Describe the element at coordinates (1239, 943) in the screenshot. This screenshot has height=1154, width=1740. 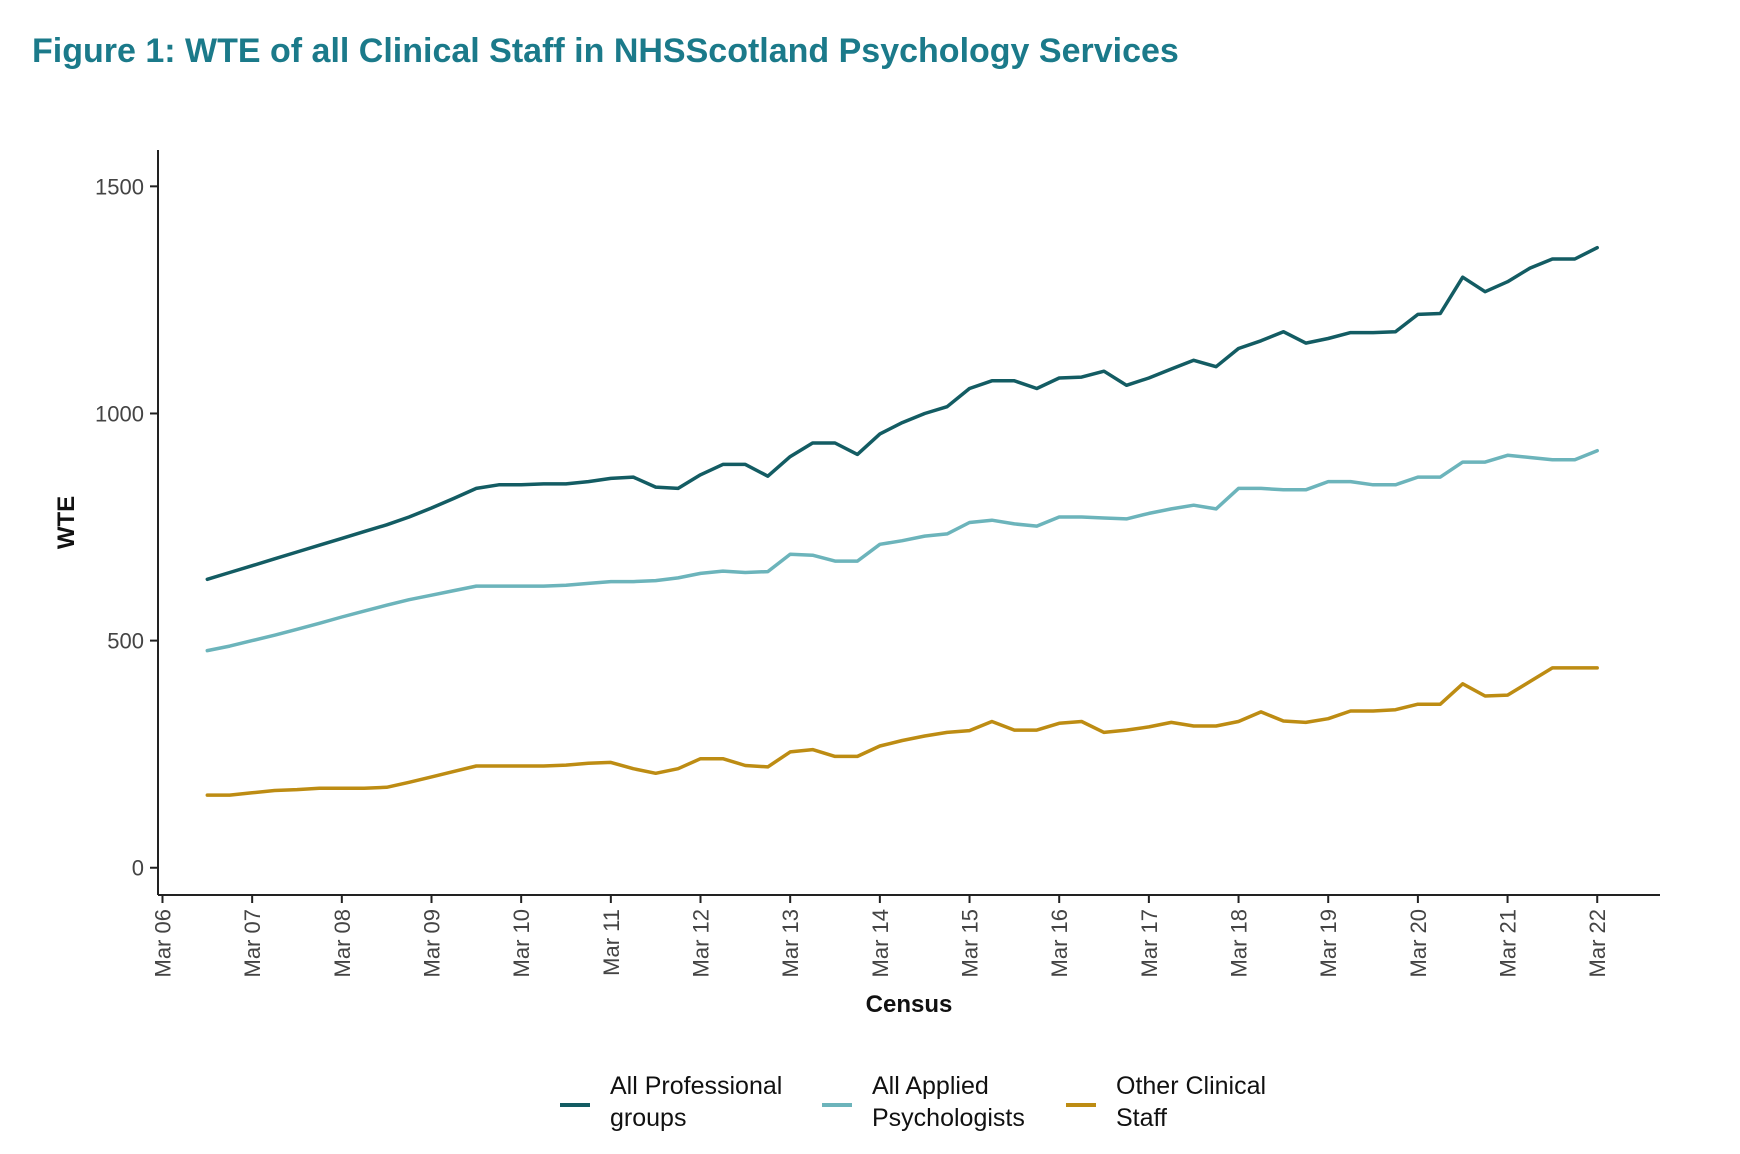
I see `x-tick-label: Mar 18` at that location.